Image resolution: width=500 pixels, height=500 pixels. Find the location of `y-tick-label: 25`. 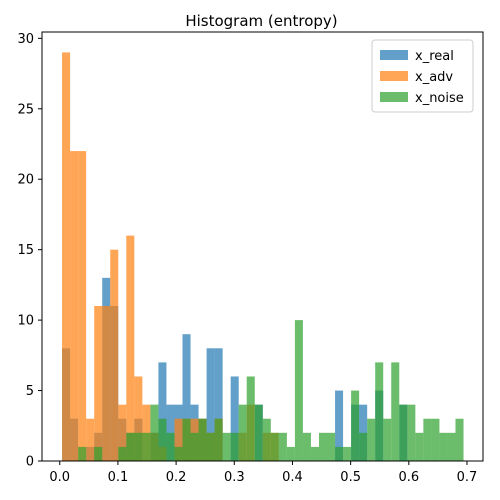

y-tick-label: 25 is located at coordinates (25, 109).